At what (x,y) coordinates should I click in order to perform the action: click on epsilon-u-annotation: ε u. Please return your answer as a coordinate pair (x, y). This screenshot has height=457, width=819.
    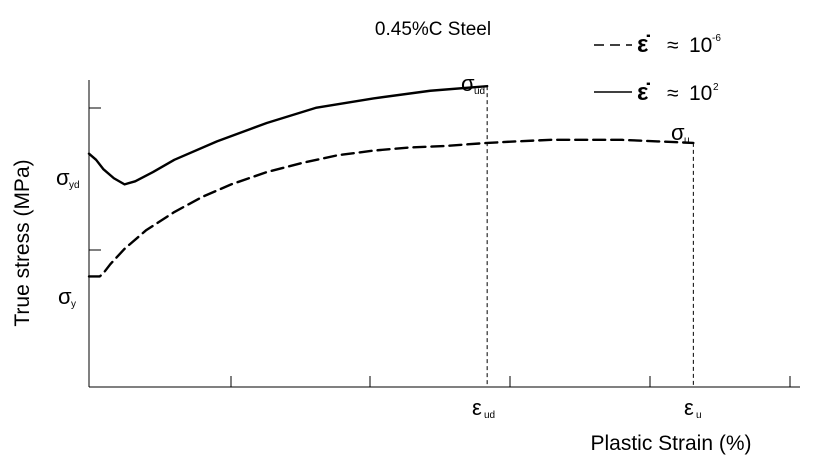
    Looking at the image, I should click on (693, 408).